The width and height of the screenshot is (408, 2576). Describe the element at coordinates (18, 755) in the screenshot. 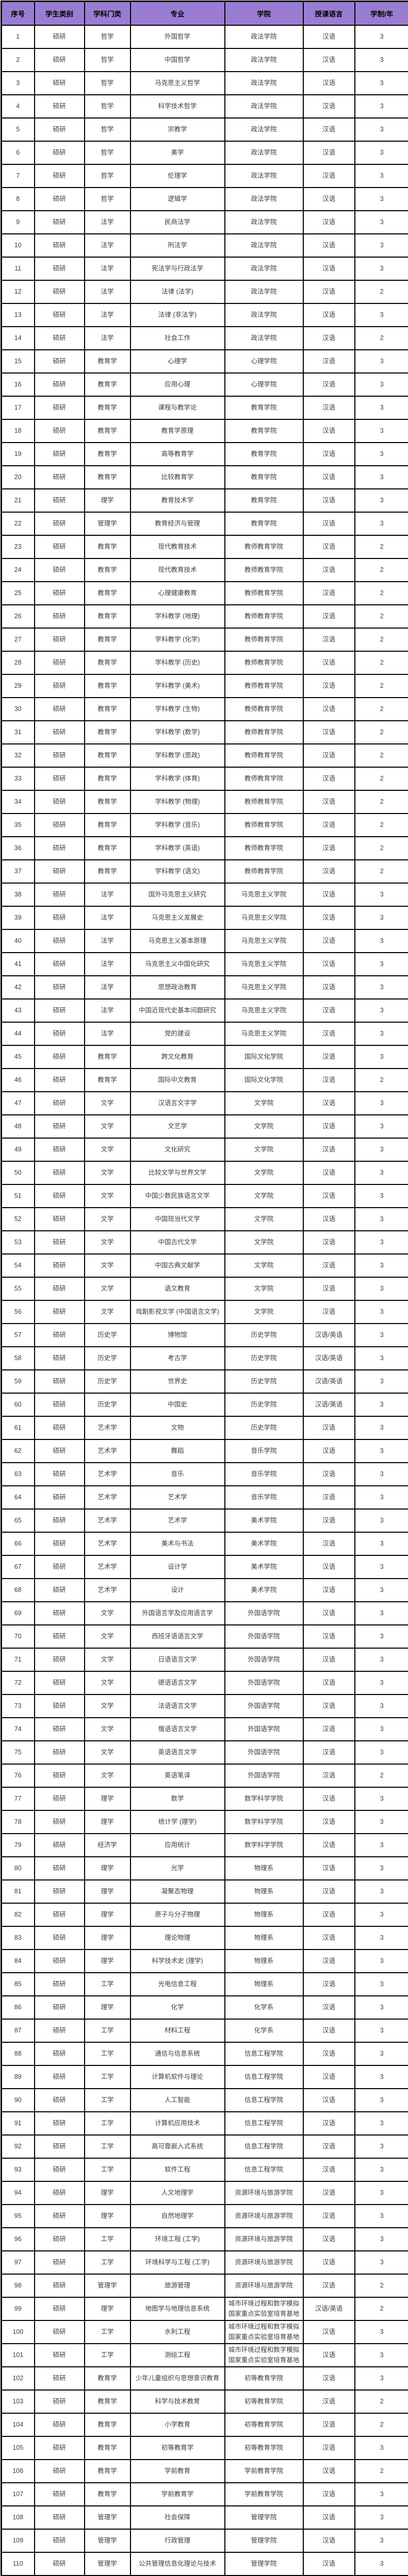

I see `table-cell-index: 32` at that location.